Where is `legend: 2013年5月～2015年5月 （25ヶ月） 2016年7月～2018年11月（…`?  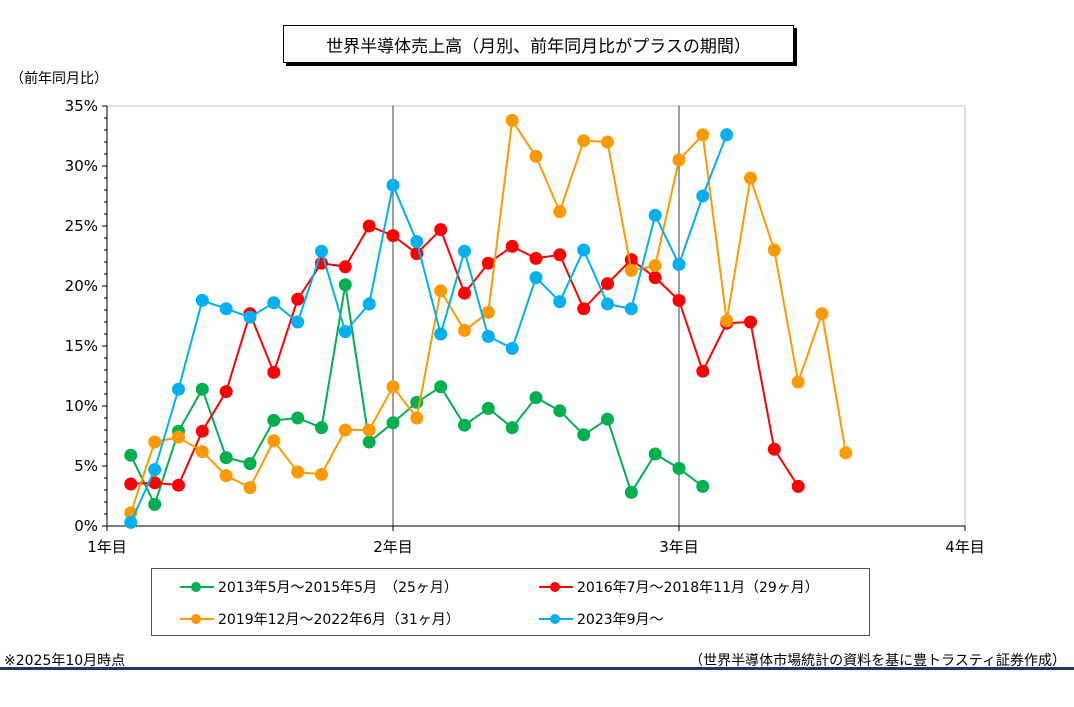 legend: 2013年5月～2015年5月 （25ヶ月） 2016年7月～2018年11月（… is located at coordinates (510, 602).